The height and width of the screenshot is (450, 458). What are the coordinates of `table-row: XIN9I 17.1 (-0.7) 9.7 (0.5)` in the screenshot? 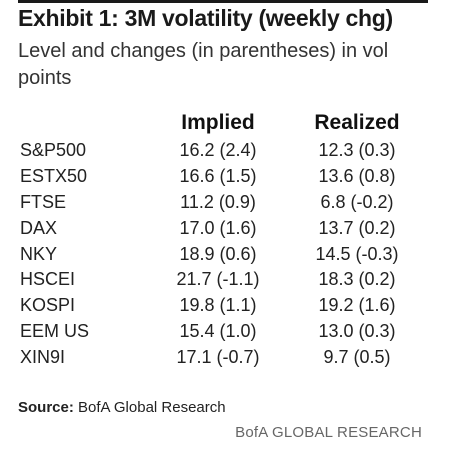 It's located at (222, 357).